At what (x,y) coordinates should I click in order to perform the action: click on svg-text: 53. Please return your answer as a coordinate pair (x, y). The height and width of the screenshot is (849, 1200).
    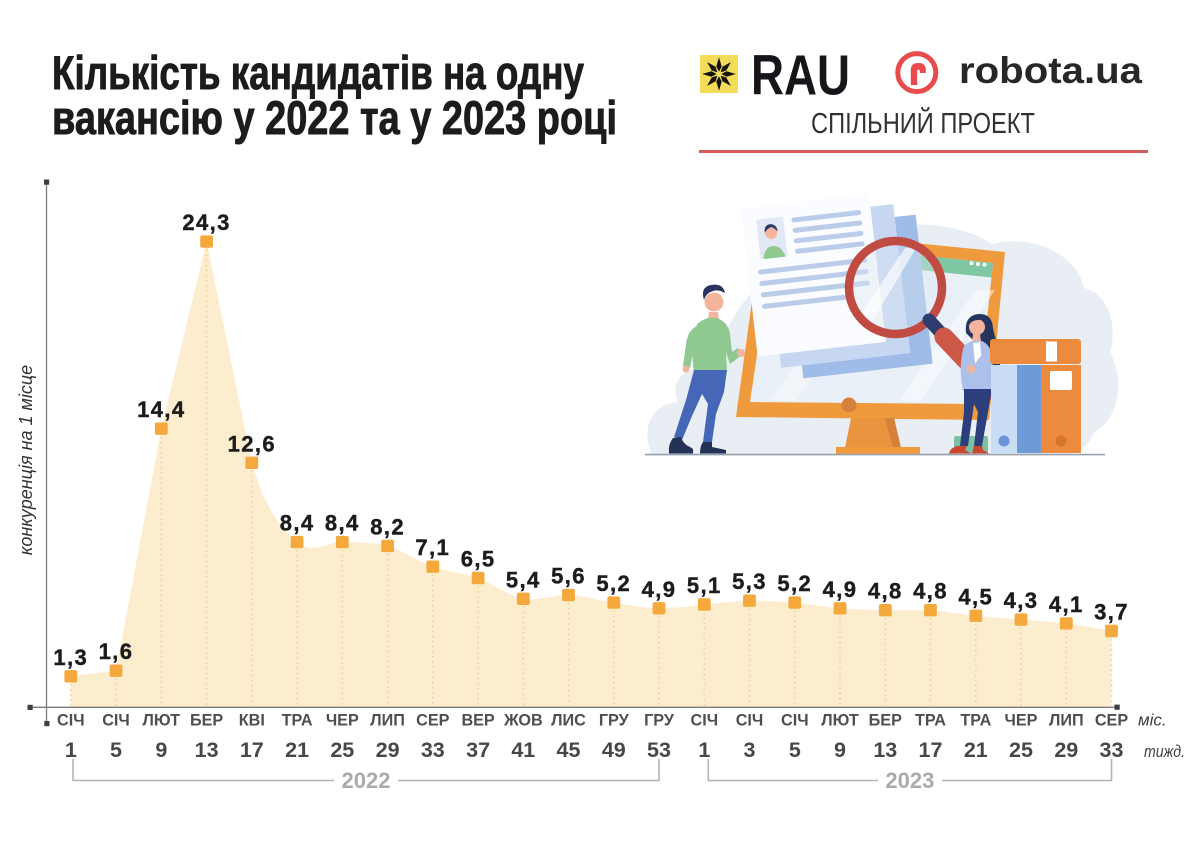
    Looking at the image, I should click on (659, 750).